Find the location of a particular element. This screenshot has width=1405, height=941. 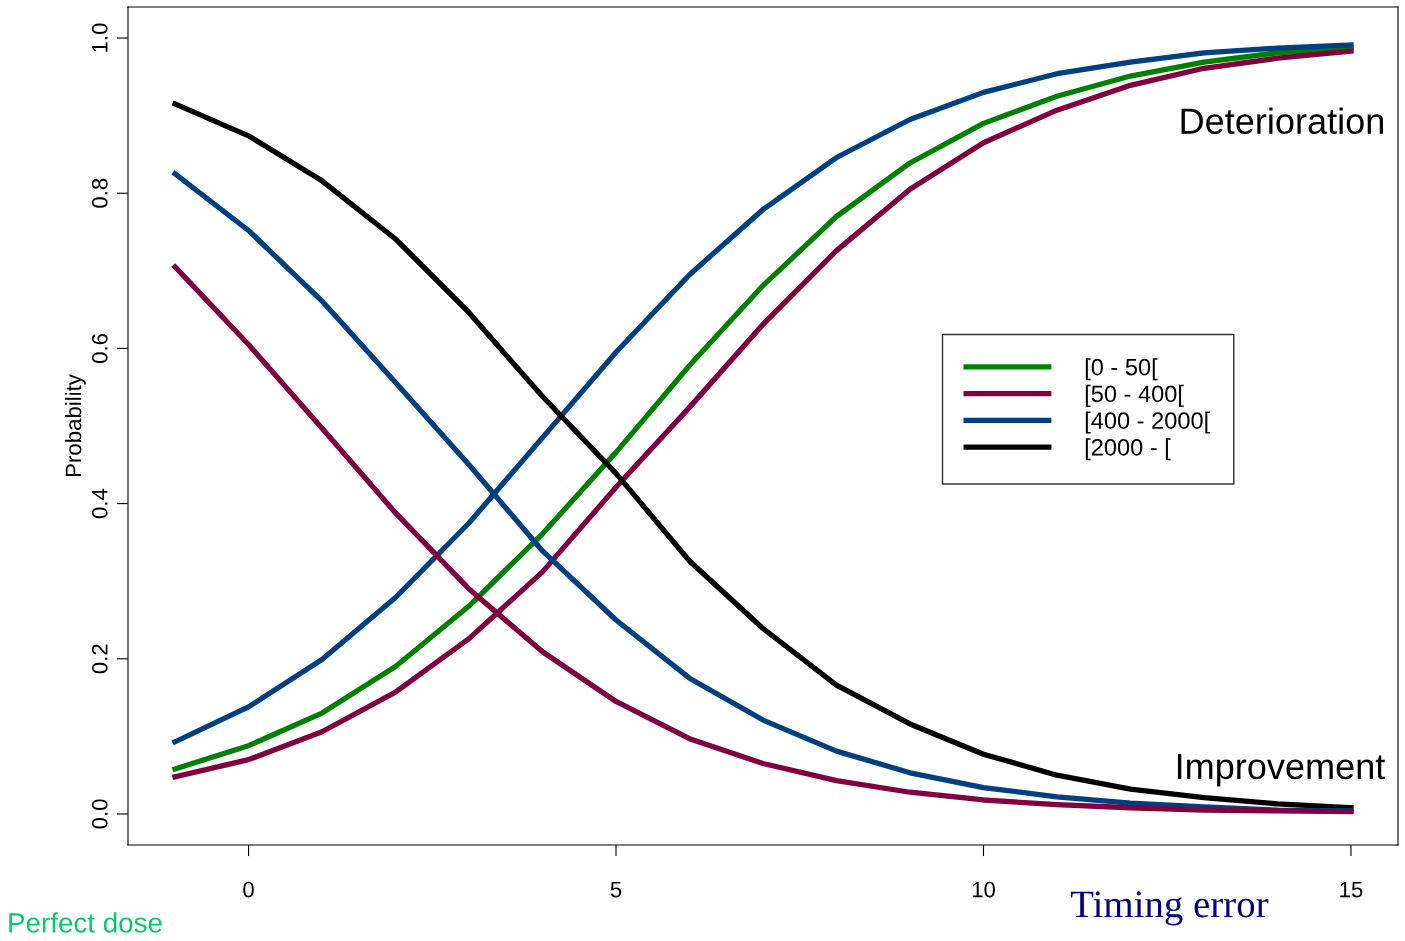

y-axis-title: Probability is located at coordinates (75, 425).